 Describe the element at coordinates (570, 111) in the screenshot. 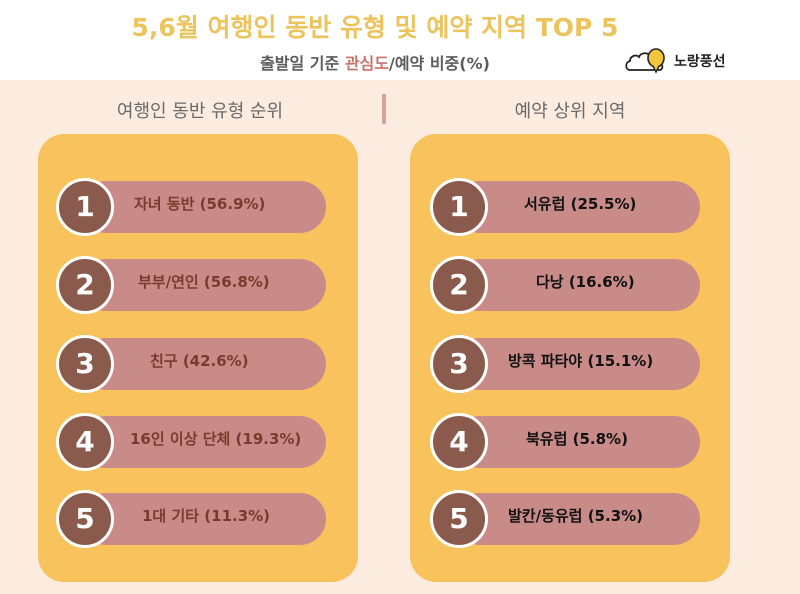

I see `right-section-title: 예약 상위 지역` at that location.